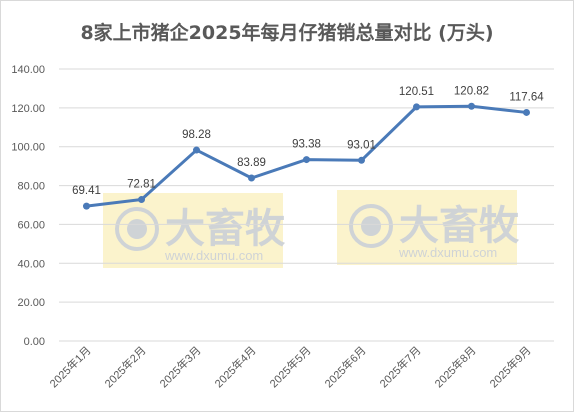  What do you see at coordinates (306, 145) in the screenshot?
I see `data-label: 93.38` at bounding box center [306, 145].